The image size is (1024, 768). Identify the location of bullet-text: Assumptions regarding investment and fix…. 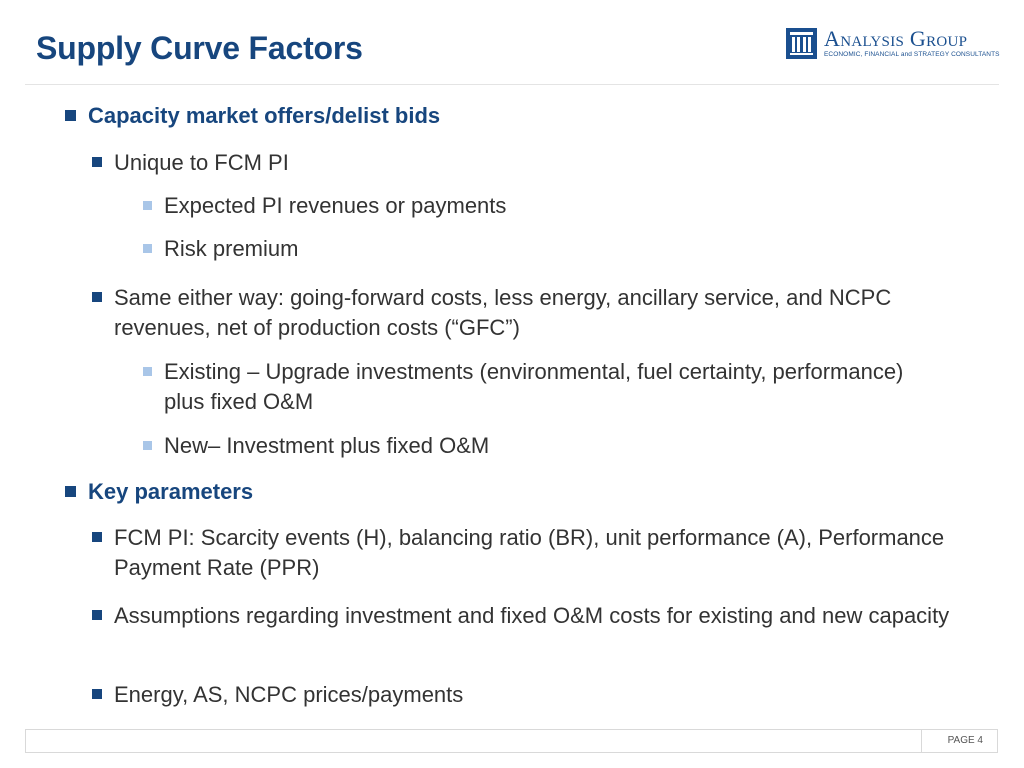
(532, 615).